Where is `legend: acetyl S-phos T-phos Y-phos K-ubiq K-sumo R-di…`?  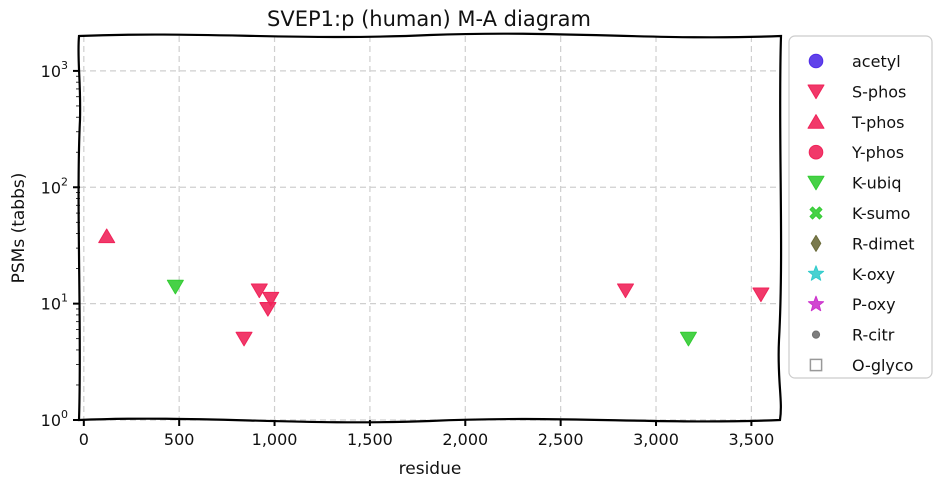
legend: acetyl S-phos T-phos Y-phos K-ubiq K-sumo R-di… is located at coordinates (860, 207).